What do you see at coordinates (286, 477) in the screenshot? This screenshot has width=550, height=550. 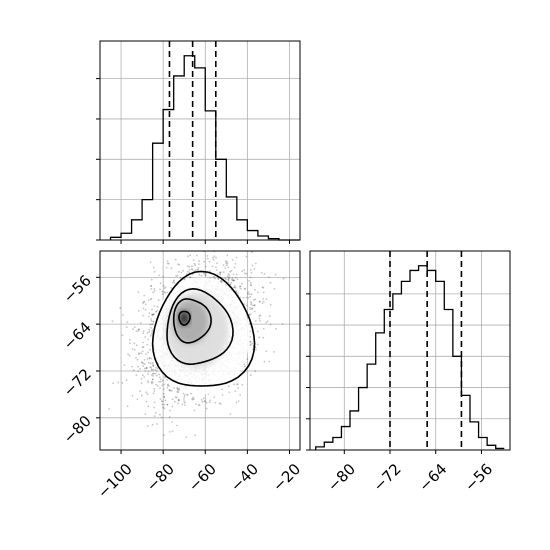 I see `x-tick-label: −20` at bounding box center [286, 477].